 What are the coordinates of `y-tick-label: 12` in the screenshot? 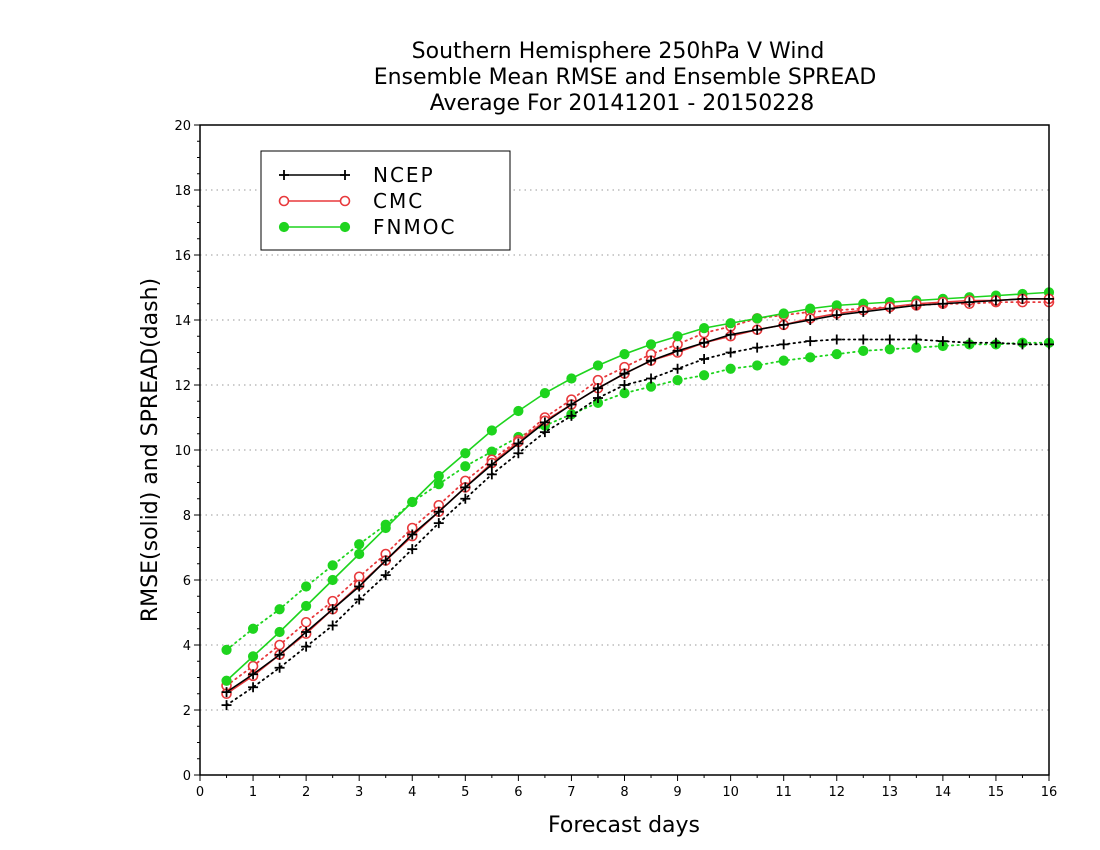 It's located at (182, 386).